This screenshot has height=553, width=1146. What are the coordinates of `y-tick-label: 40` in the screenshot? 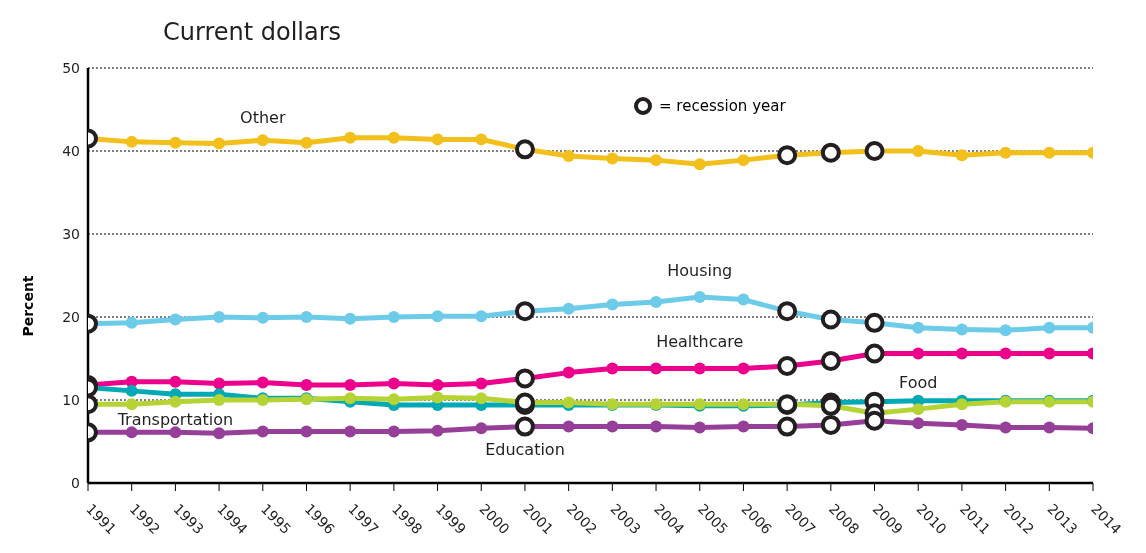 It's located at (71, 150).